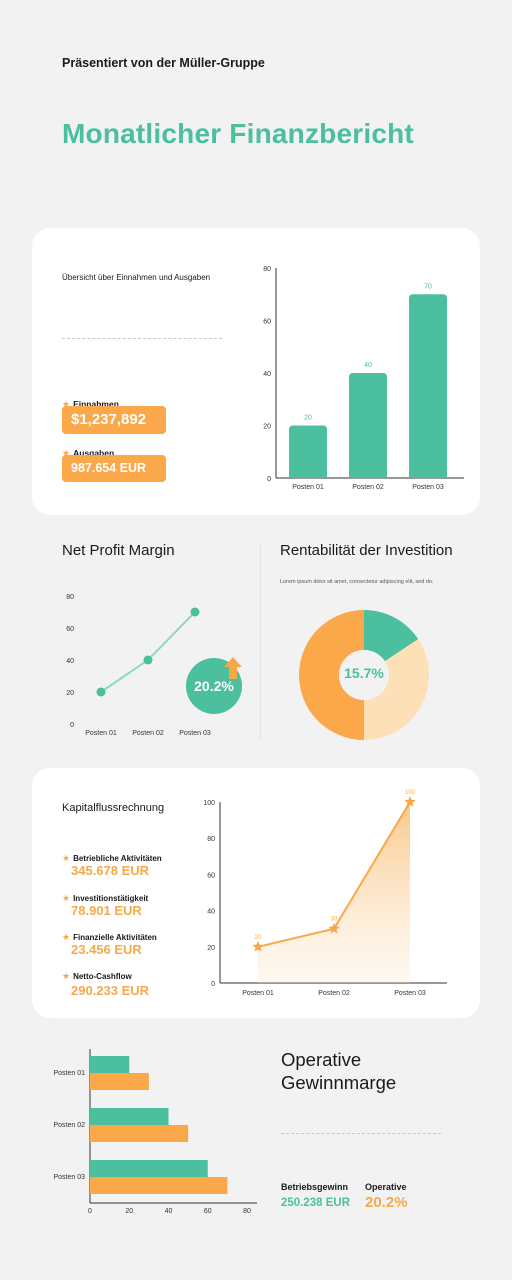  Describe the element at coordinates (316, 1203) in the screenshot. I see `operating-stat1-value: 250.238 EUR` at that location.